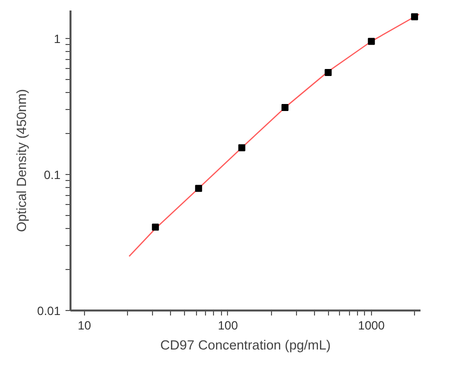 This screenshot has height=370, width=450. Describe the element at coordinates (52, 175) in the screenshot. I see `y-tick-label: 0.1` at that location.